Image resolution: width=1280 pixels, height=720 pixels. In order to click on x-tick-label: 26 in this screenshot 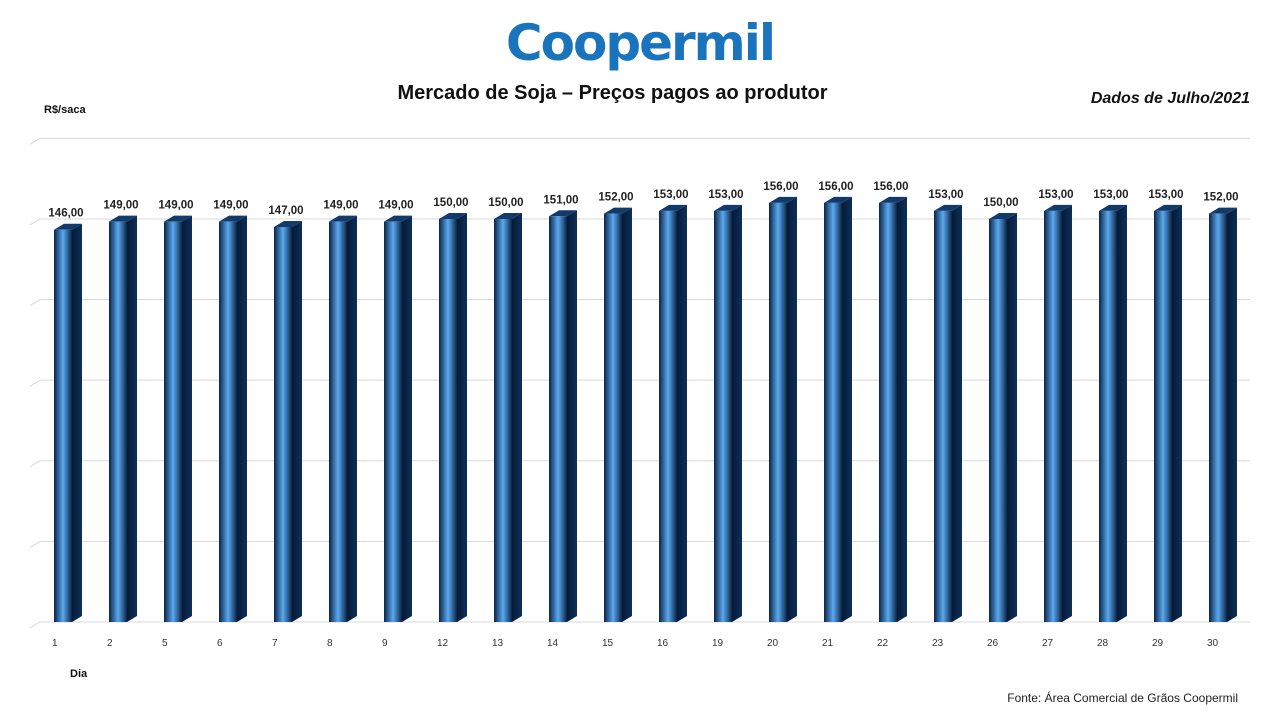, I will do `click(993, 643)`.